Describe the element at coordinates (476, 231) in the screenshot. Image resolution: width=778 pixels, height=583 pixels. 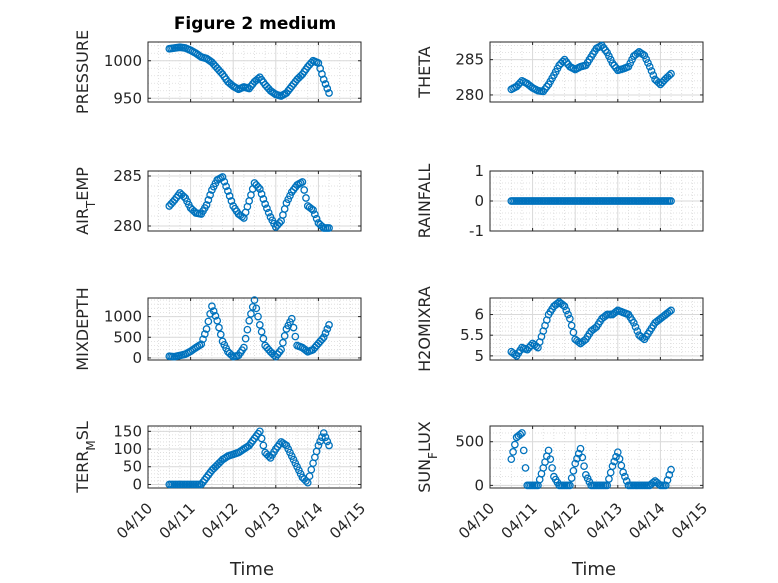
I see `y-tick-label: -1` at that location.